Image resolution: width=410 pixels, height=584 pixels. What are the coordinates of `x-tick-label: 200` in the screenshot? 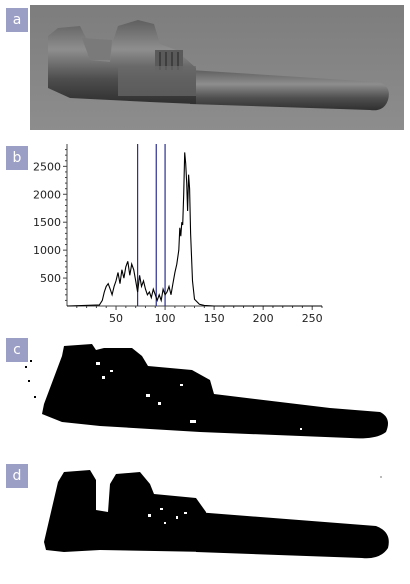 It's located at (263, 318).